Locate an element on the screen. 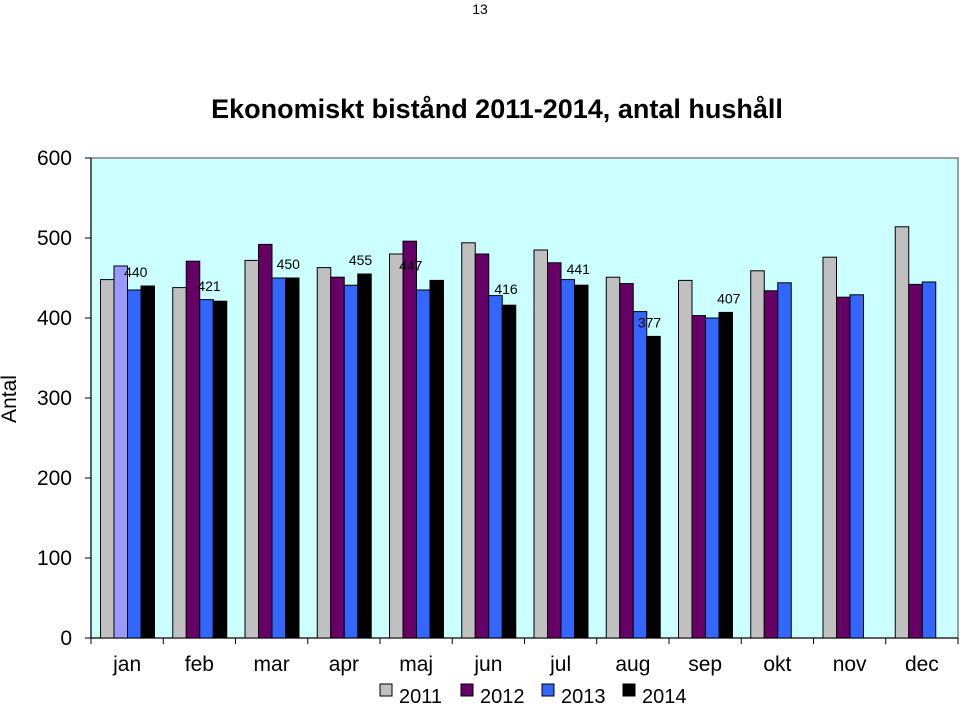 This screenshot has height=714, width=960. bar-2014-mar is located at coordinates (292, 458).